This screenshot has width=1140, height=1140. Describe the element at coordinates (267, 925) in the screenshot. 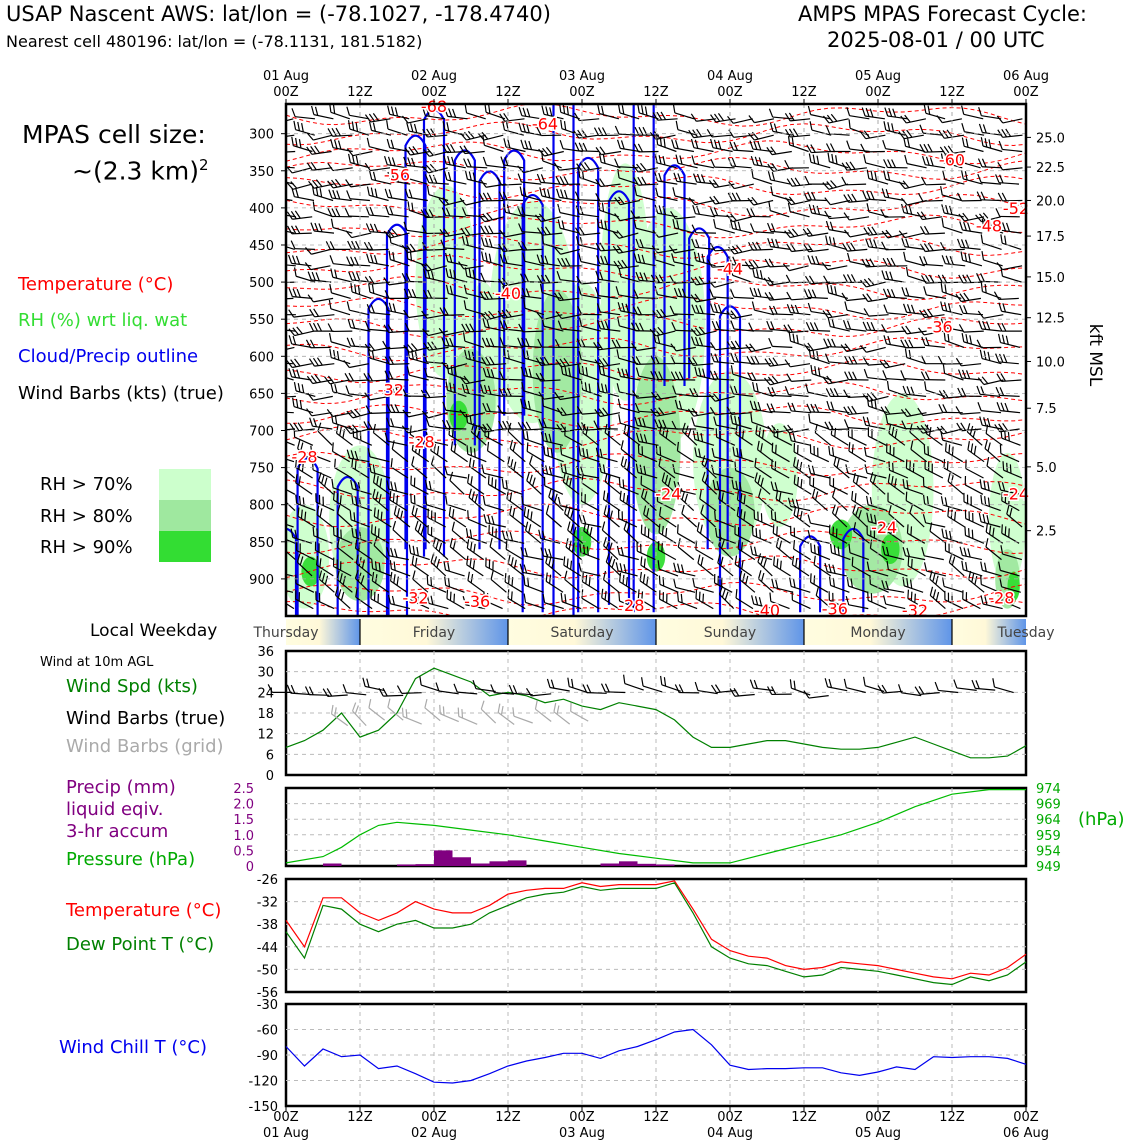

I see `temp-ytick--38: -38` at that location.